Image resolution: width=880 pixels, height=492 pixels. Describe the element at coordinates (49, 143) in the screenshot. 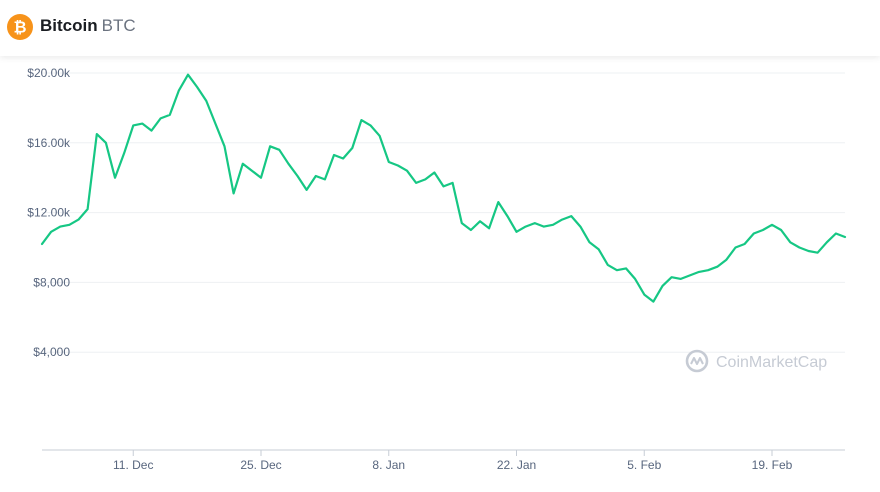

I see `y-tick-label: $16.00k` at that location.